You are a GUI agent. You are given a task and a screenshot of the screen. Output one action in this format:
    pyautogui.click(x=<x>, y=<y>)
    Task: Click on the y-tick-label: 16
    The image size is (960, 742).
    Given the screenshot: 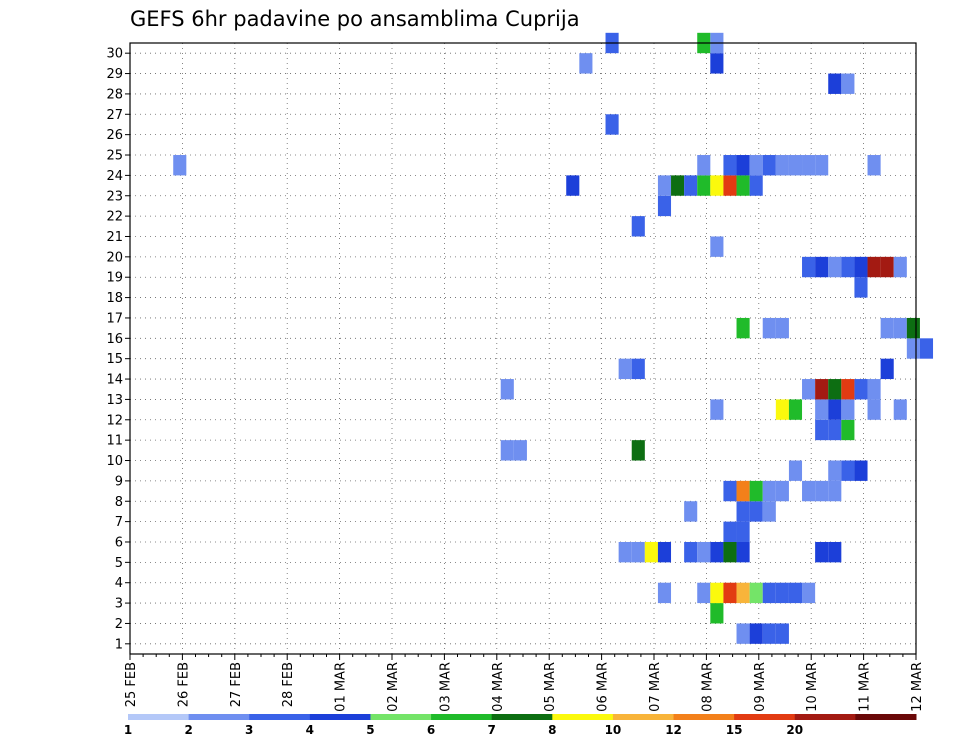 What is the action you would take?
    pyautogui.click(x=114, y=339)
    